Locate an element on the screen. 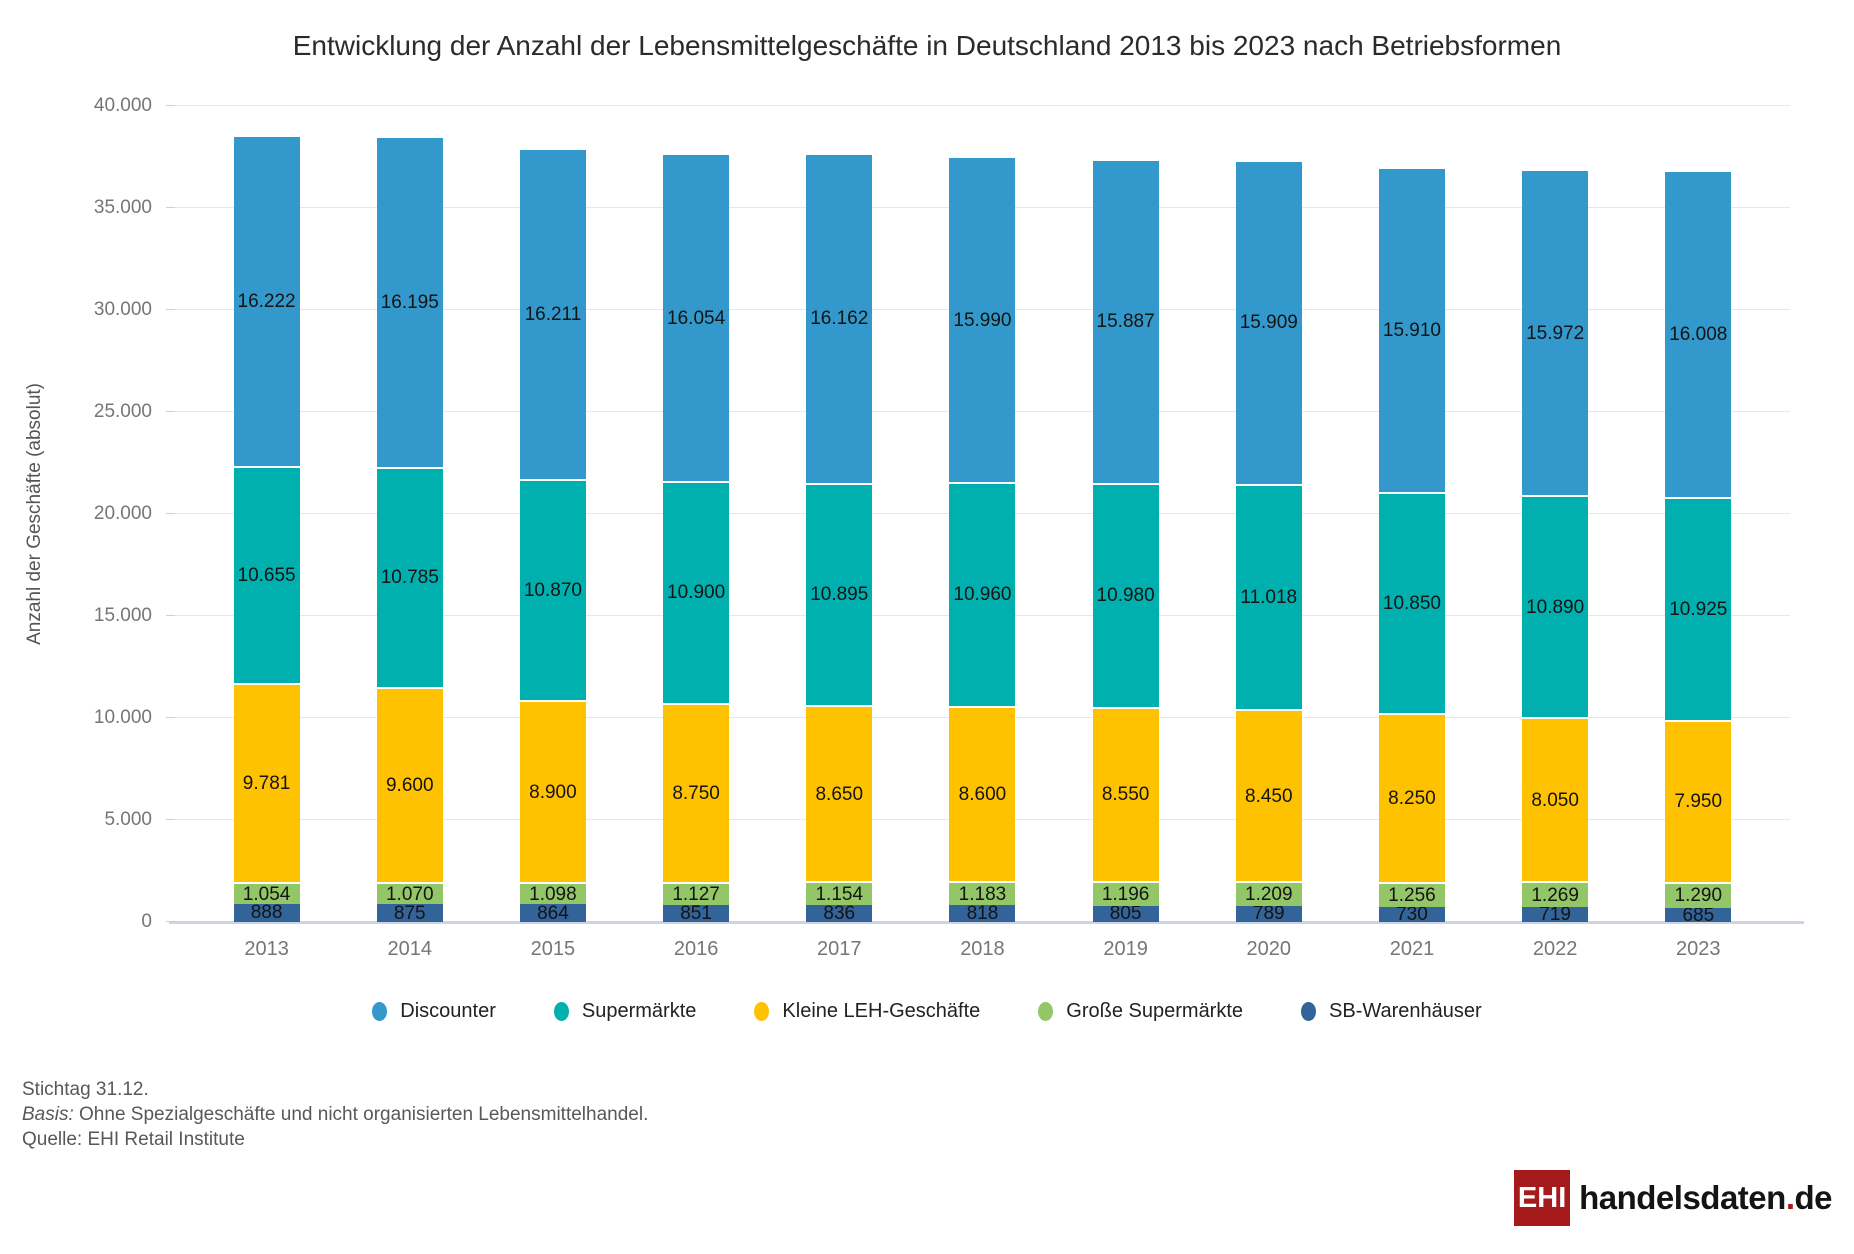  bar-2013: 888 1.054 9.781 10.655 16.222 is located at coordinates (266, 529).